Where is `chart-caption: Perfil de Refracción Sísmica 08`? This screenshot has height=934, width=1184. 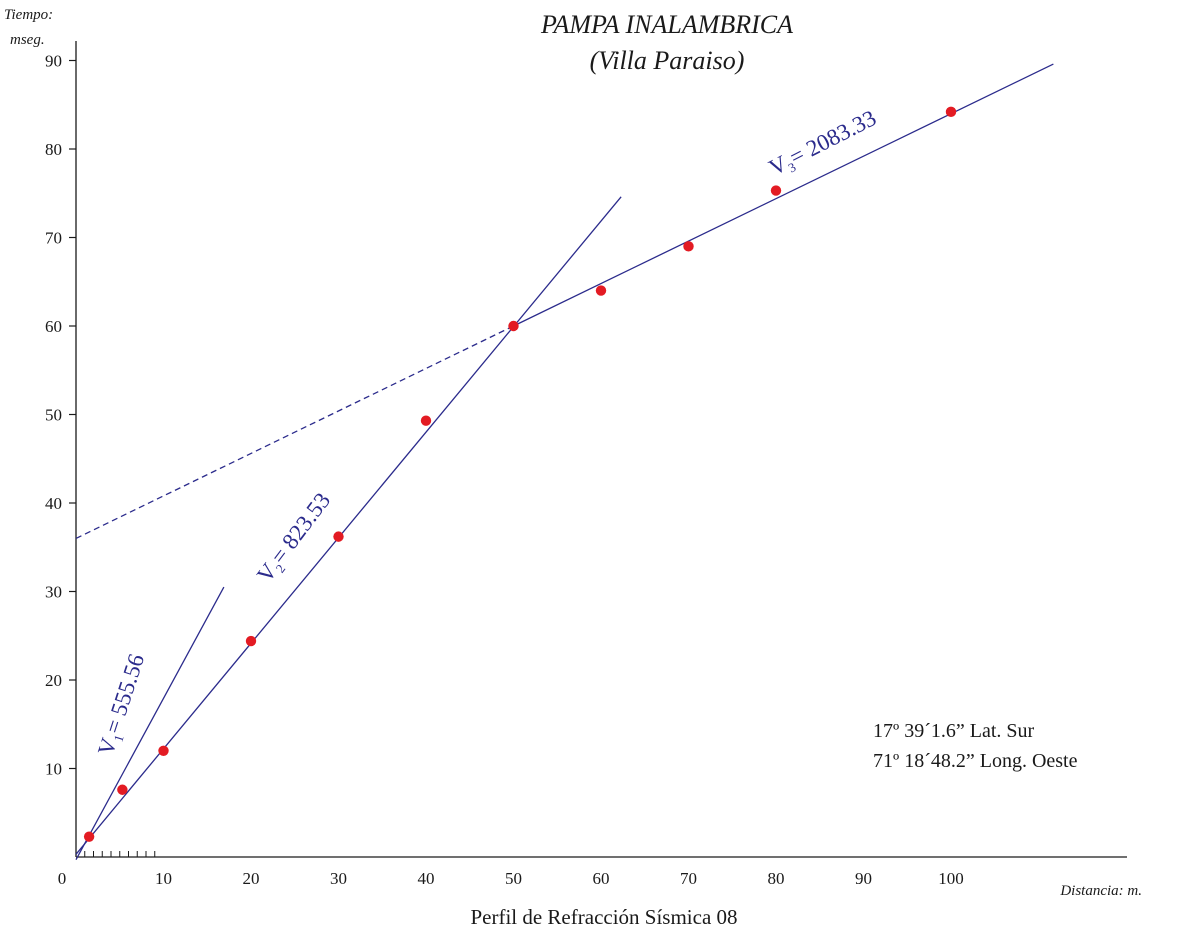 chart-caption: Perfil de Refracción Sísmica 08 is located at coordinates (603, 917).